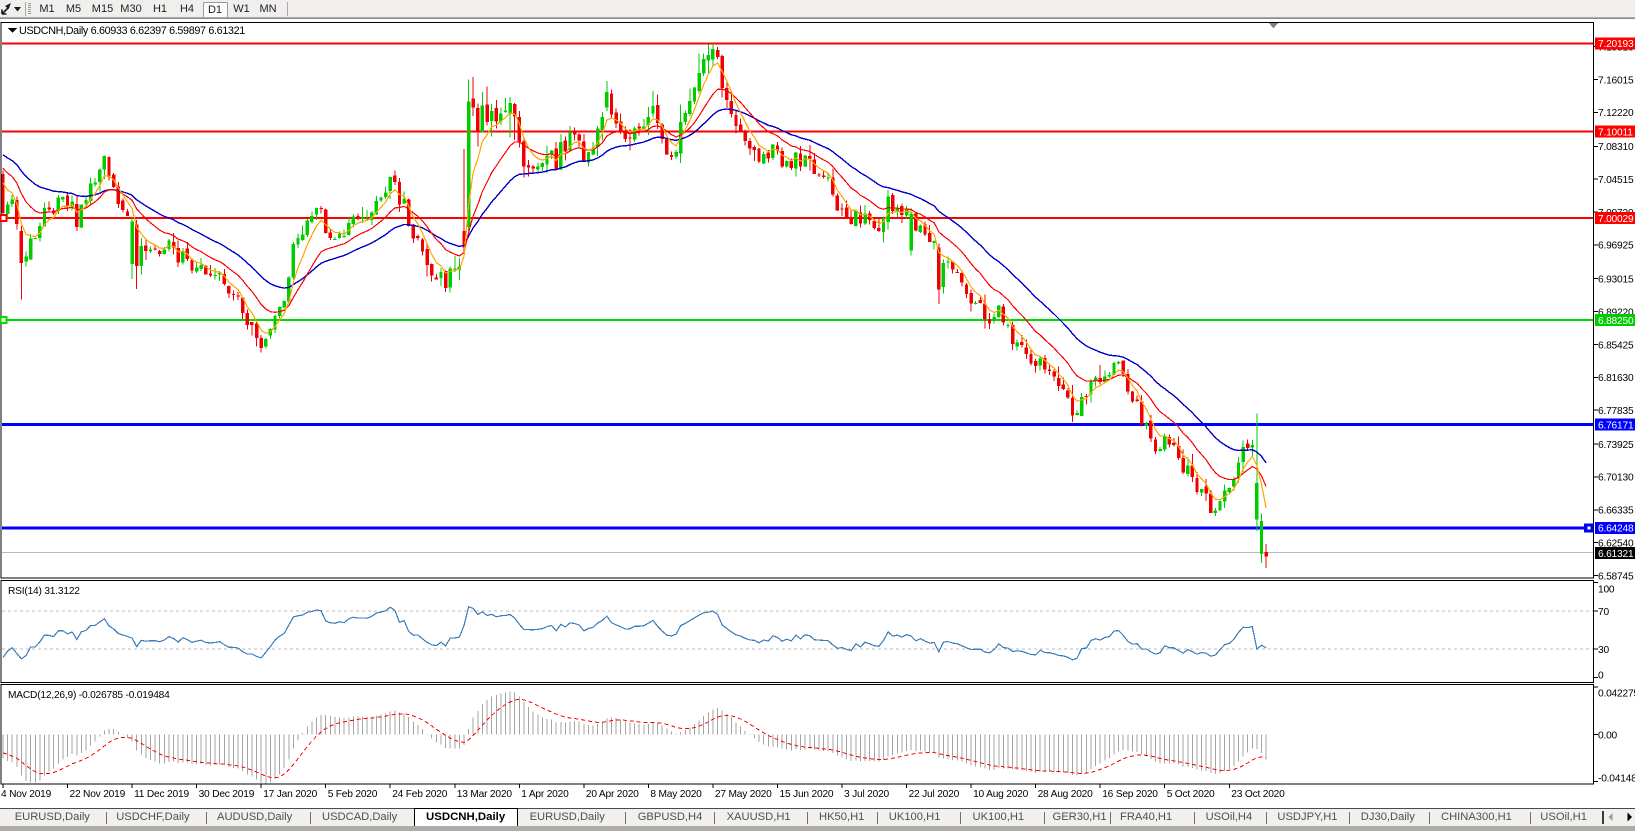  What do you see at coordinates (1608, 735) in the screenshot?
I see `svg-text: 0.00` at bounding box center [1608, 735].